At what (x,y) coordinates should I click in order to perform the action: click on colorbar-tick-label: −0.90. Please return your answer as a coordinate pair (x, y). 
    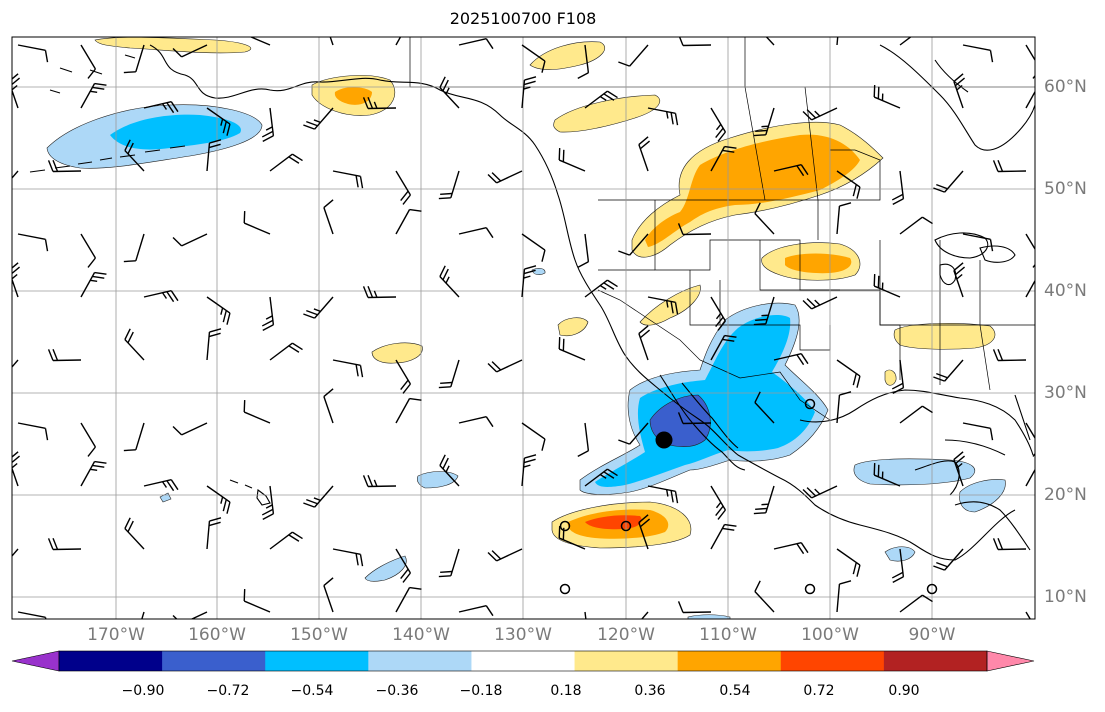
    Looking at the image, I should click on (143, 691).